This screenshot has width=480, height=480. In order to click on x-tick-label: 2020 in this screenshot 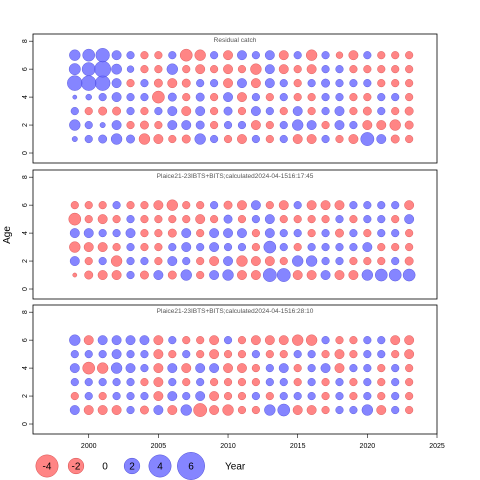, I will do `click(368, 446)`.